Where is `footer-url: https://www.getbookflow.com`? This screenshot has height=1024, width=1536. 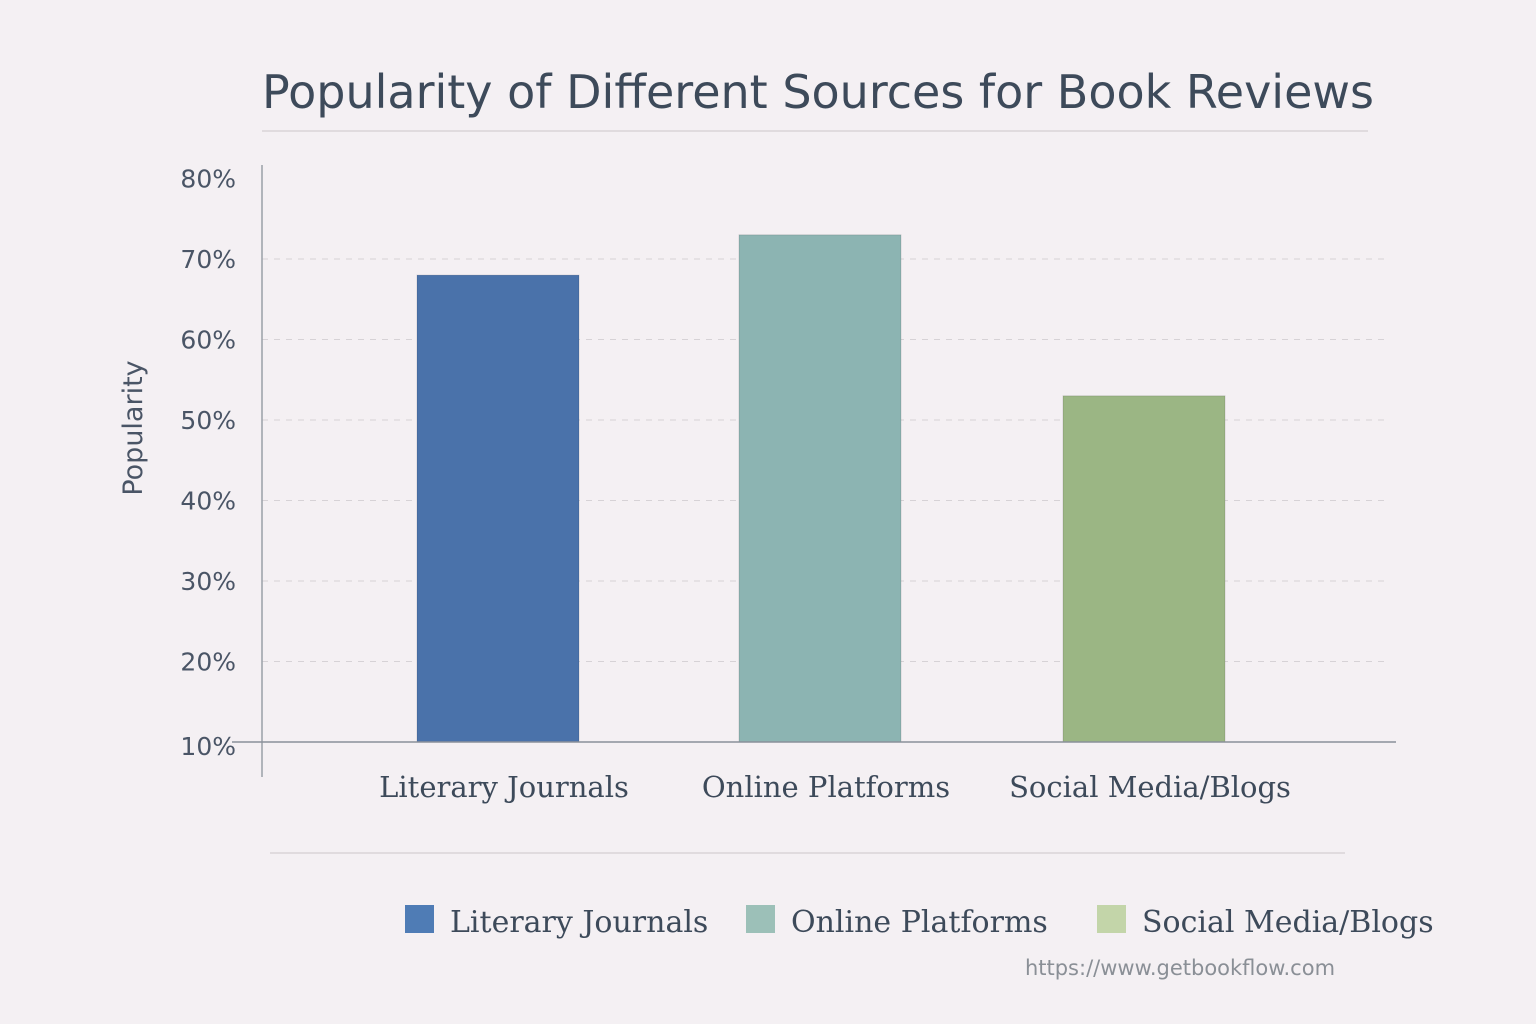
footer-url: https://www.getbookflow.com is located at coordinates (1180, 968).